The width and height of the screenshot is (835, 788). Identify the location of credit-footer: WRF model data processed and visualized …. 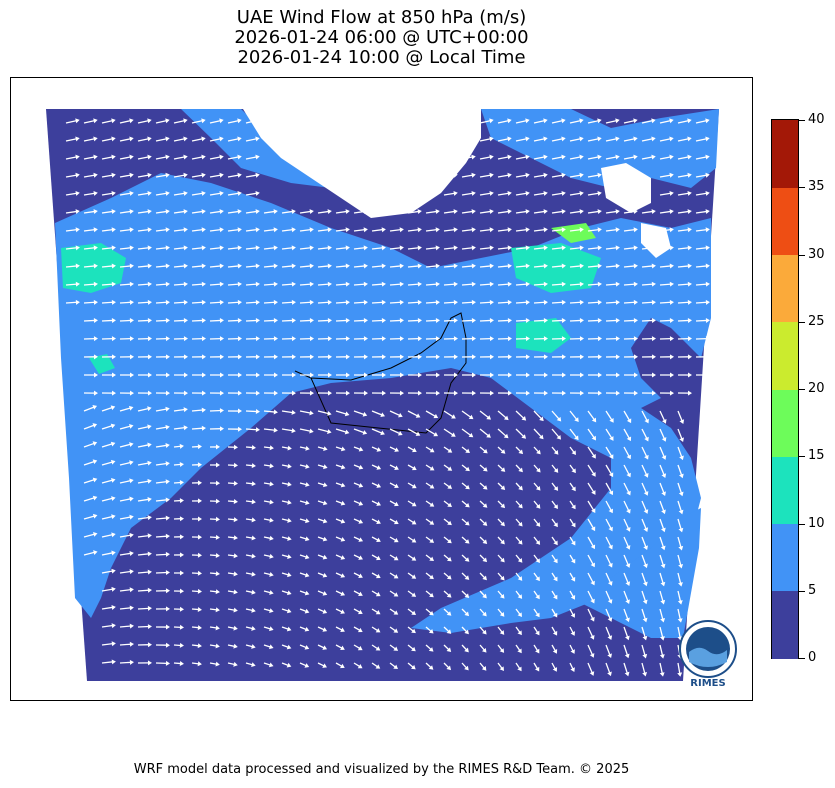
(381, 769).